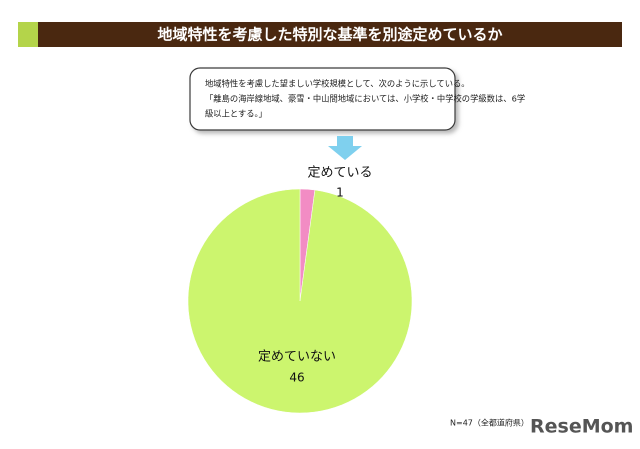 The width and height of the screenshot is (640, 449). I want to click on slice-label: 定めている, so click(339, 173).